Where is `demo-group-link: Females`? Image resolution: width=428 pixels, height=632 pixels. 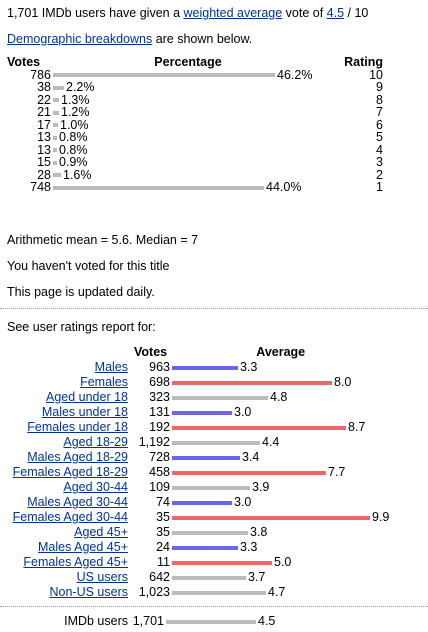 demo-group-link: Females is located at coordinates (104, 382).